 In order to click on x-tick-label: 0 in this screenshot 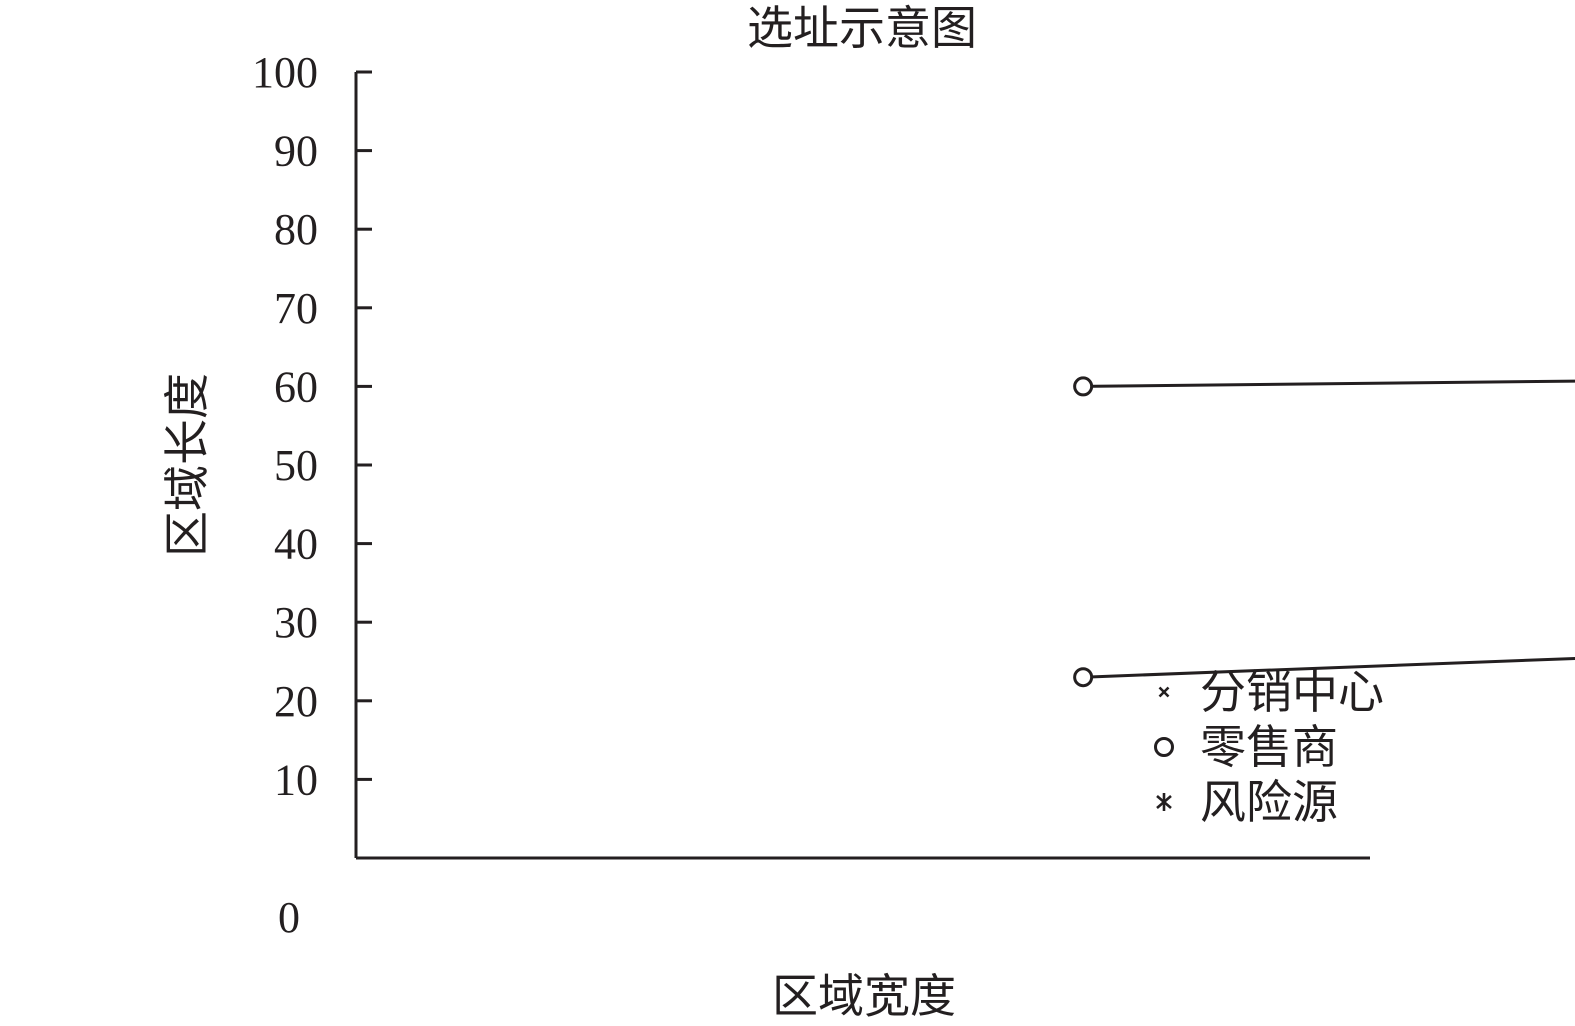, I will do `click(289, 917)`.